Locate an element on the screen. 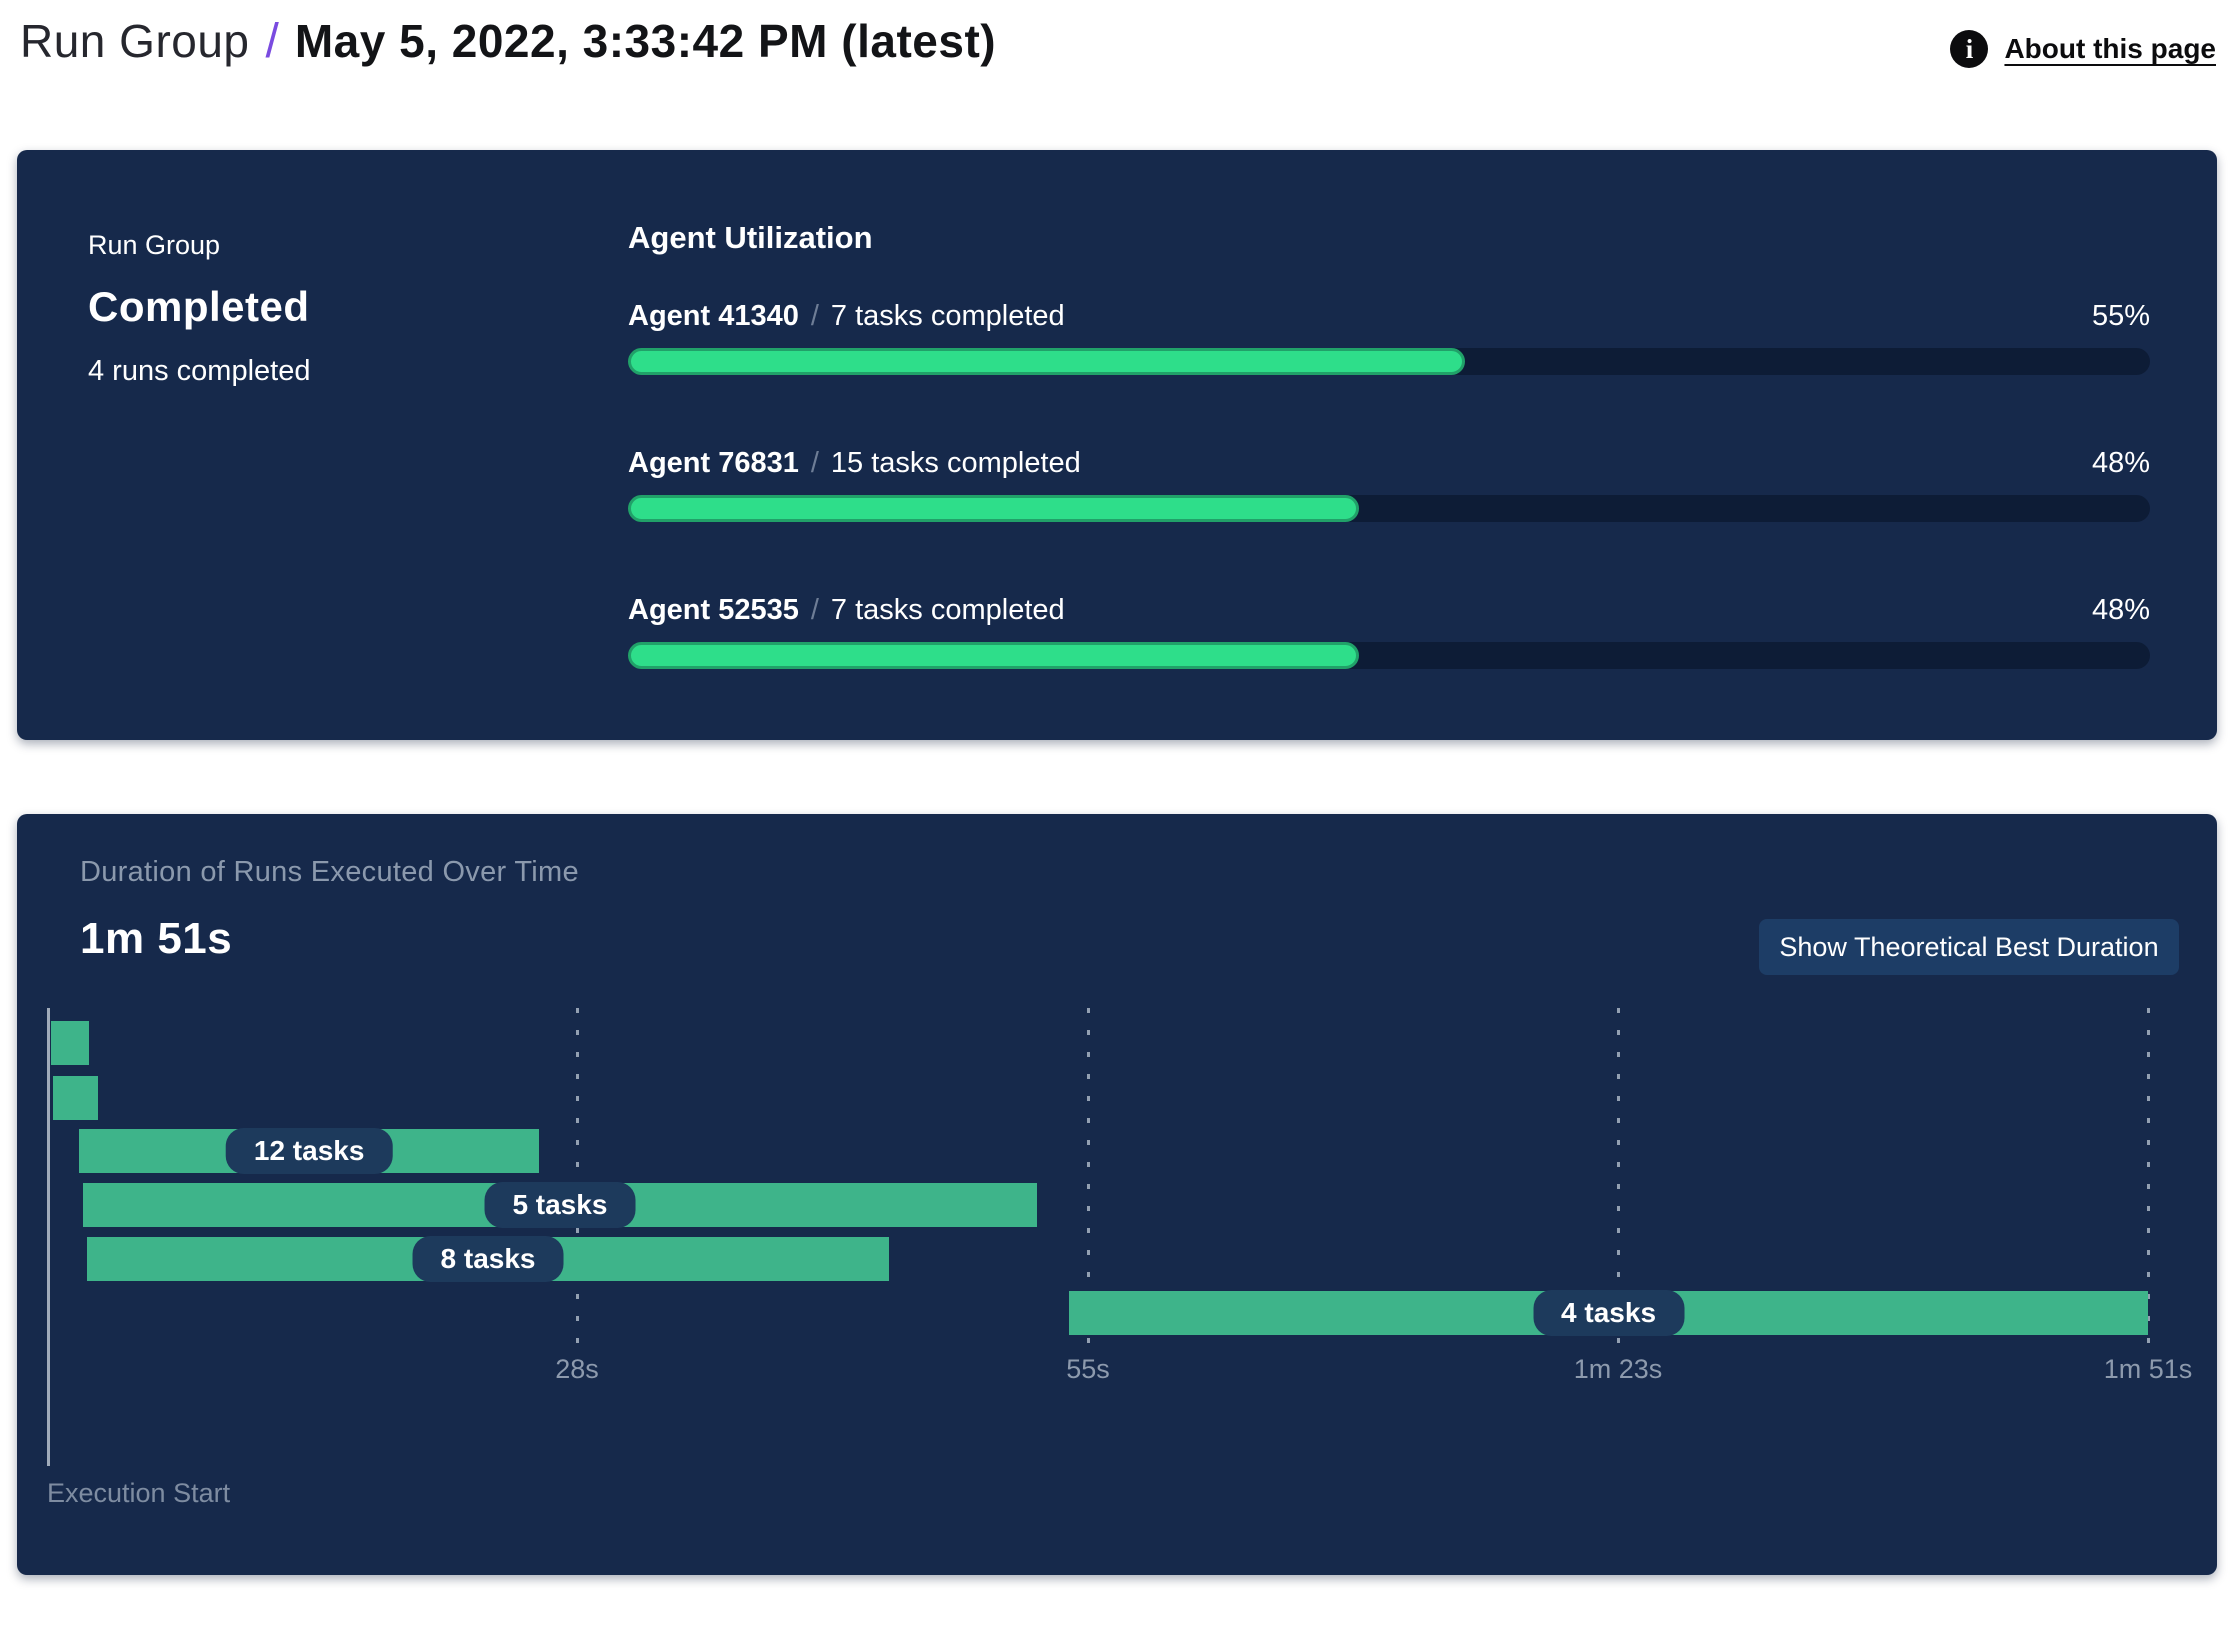 The image size is (2240, 1626). run-duration-bar: 5 tasks is located at coordinates (559, 1205).